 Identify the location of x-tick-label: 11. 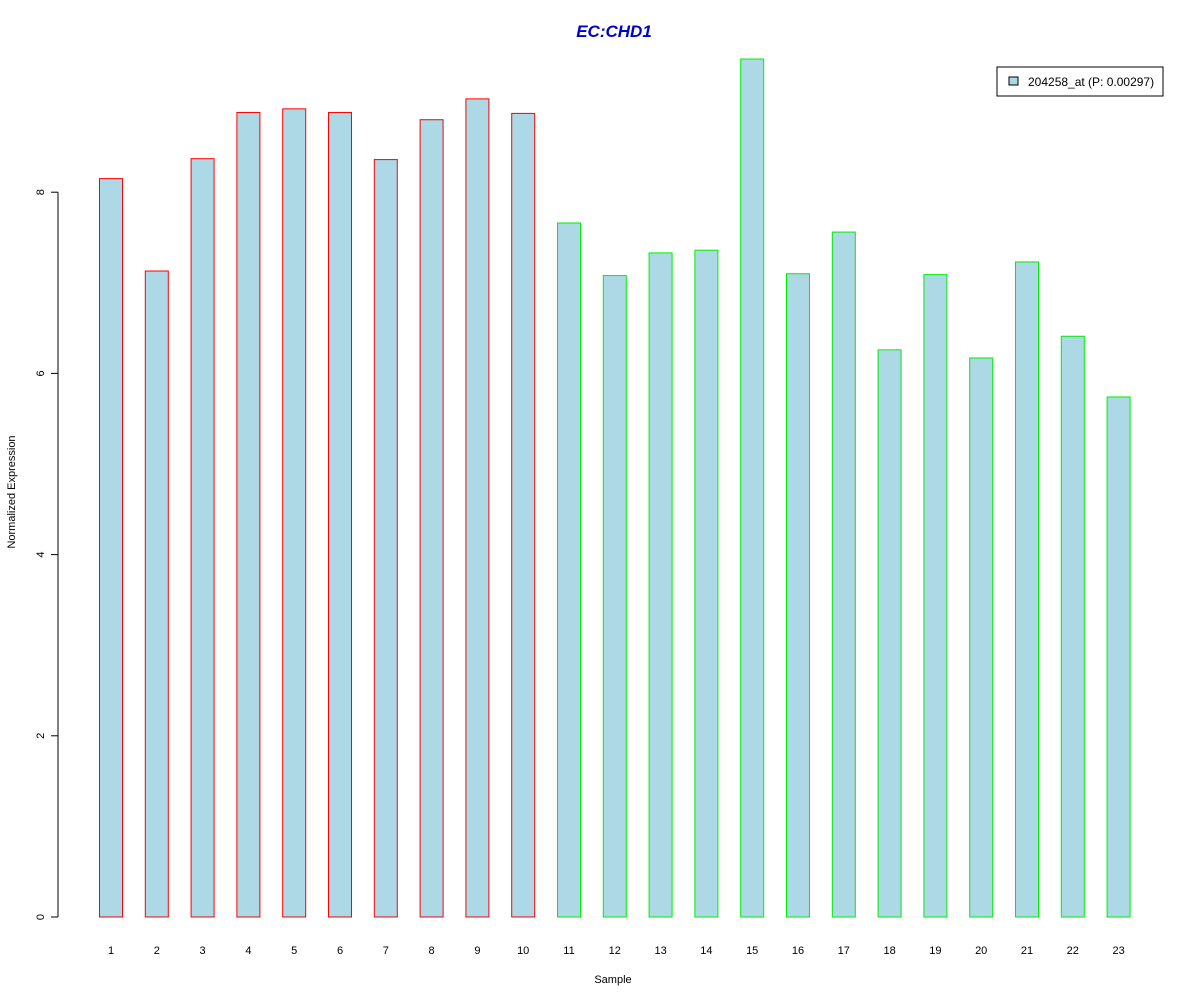
(568, 951).